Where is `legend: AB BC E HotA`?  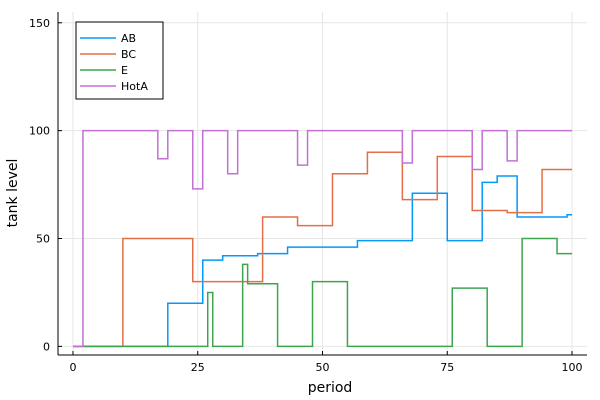
legend: AB BC E HotA is located at coordinates (119, 60).